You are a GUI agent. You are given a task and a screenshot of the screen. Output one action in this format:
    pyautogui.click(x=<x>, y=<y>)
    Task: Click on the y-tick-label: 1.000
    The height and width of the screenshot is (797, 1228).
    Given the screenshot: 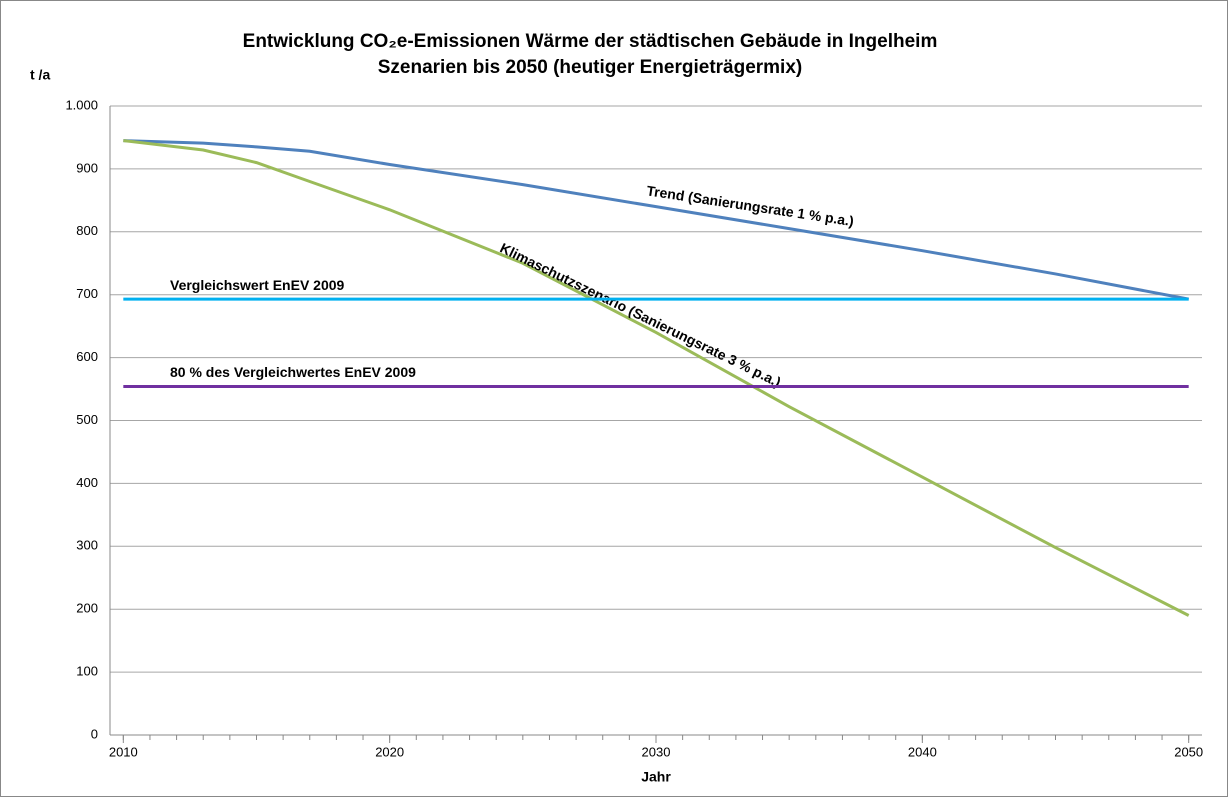 What is the action you would take?
    pyautogui.click(x=81, y=104)
    